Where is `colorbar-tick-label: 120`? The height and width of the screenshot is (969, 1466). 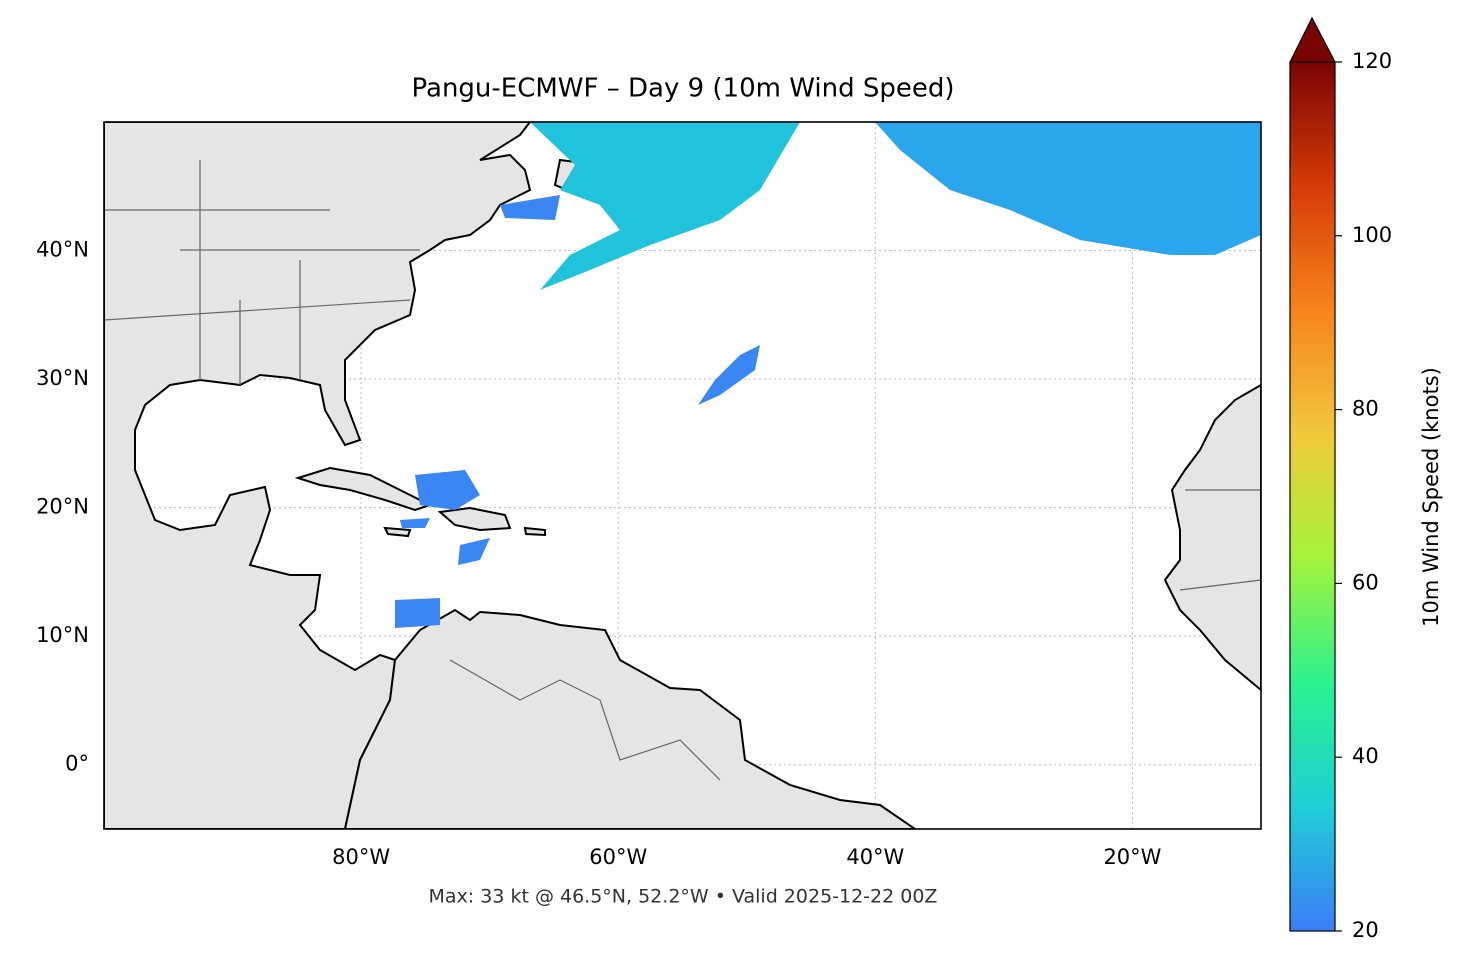
colorbar-tick-label: 120 is located at coordinates (1372, 61).